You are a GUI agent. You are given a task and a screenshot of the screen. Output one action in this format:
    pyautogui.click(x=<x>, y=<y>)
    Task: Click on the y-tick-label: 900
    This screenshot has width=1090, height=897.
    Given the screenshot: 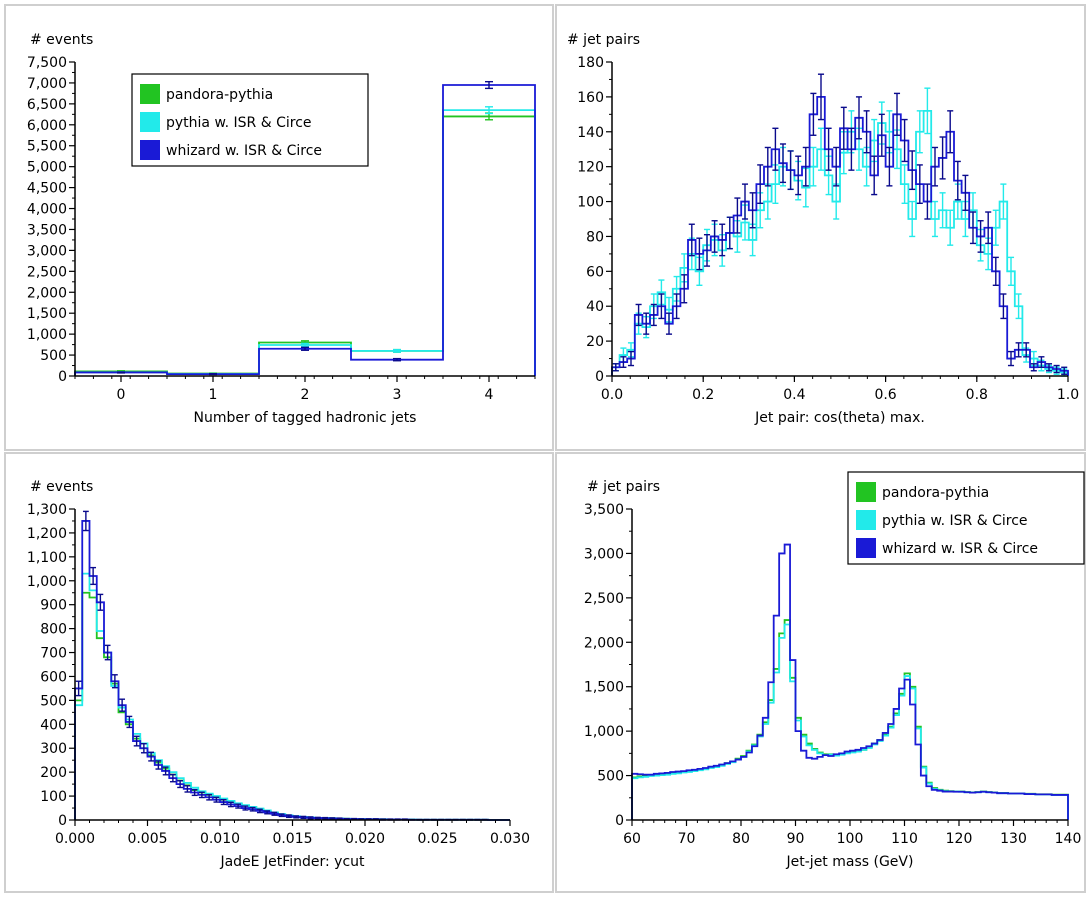 What is the action you would take?
    pyautogui.click(x=53, y=606)
    